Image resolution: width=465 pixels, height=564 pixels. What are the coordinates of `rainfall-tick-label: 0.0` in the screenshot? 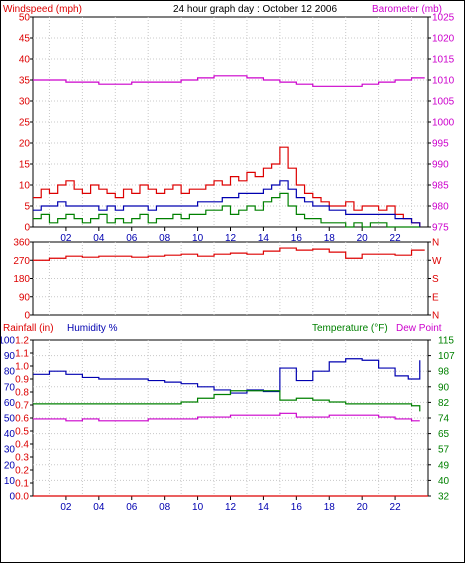 It's located at (22, 497).